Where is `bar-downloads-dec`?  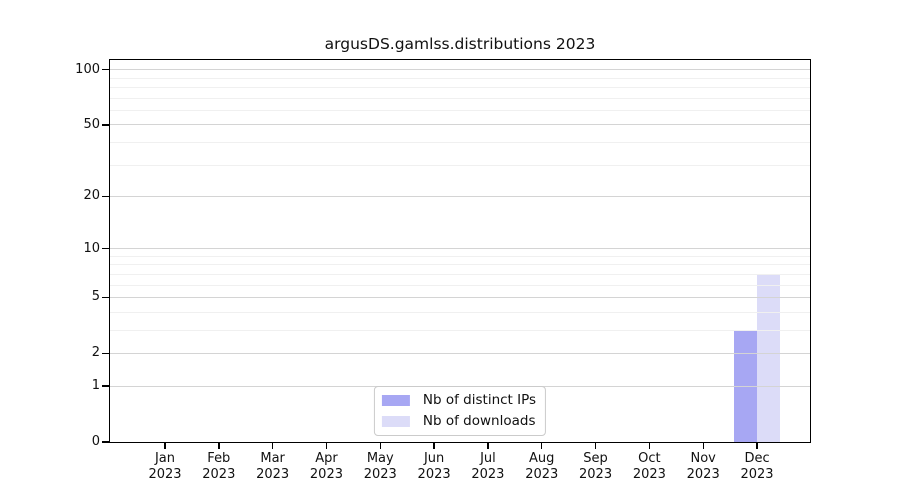
bar-downloads-dec is located at coordinates (769, 358).